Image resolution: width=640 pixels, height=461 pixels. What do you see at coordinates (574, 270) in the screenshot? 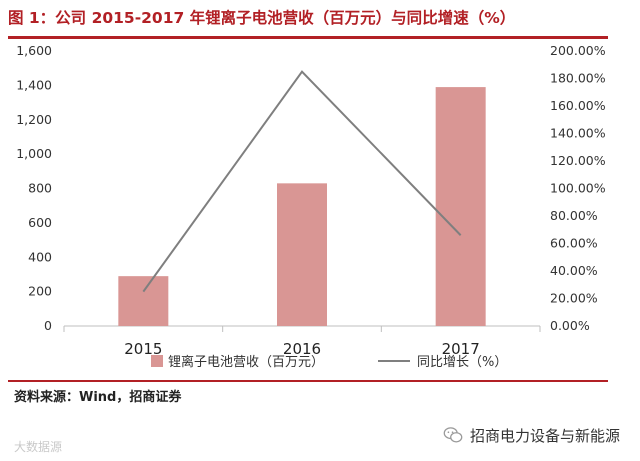
I see `right-tick-label: 40.00%` at bounding box center [574, 270].